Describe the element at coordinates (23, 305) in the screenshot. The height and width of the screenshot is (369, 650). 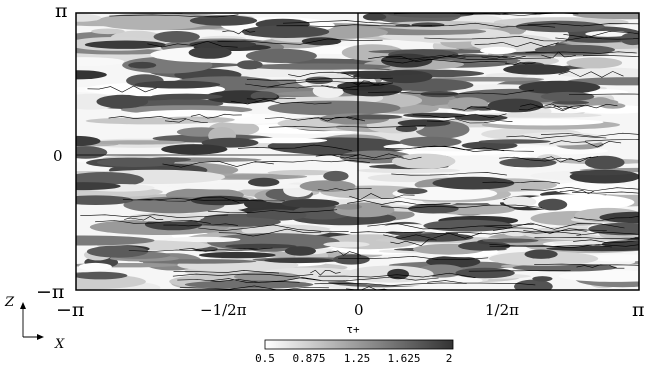
I see `z-arrow-head` at that location.